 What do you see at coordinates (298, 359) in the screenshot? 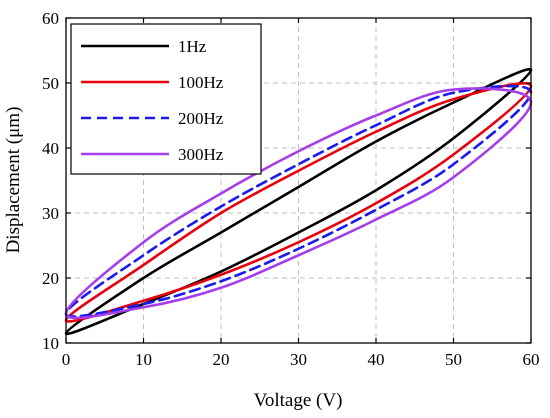
I see `x-tick-label: 30` at bounding box center [298, 359].